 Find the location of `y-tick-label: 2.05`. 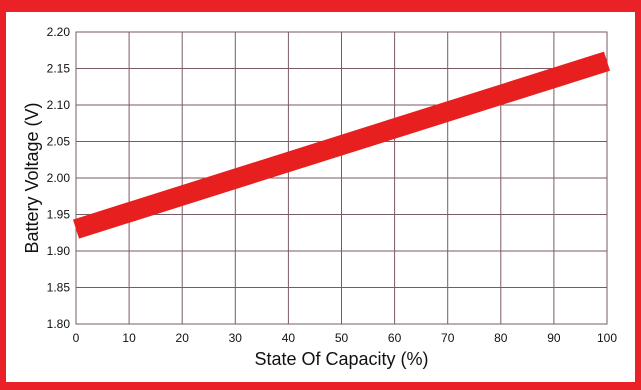

y-tick-label: 2.05 is located at coordinates (59, 142).